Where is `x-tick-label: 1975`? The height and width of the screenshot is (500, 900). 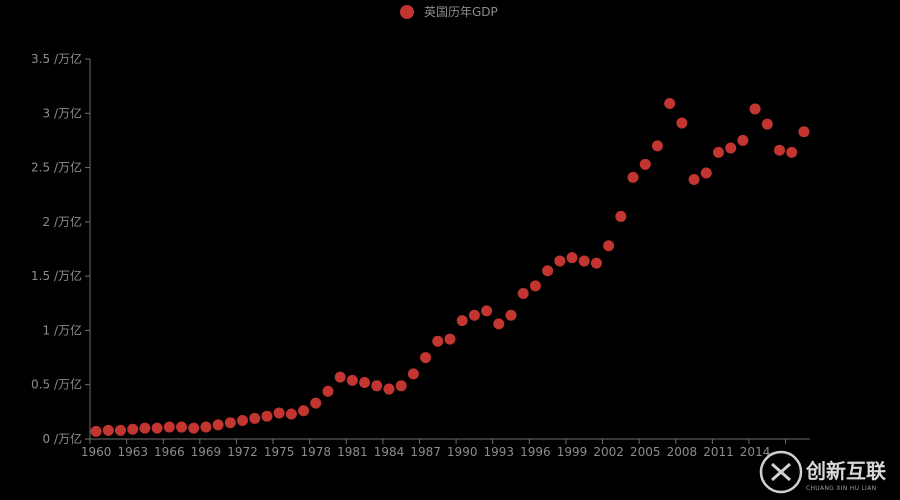 x-tick-label: 1975 is located at coordinates (279, 452).